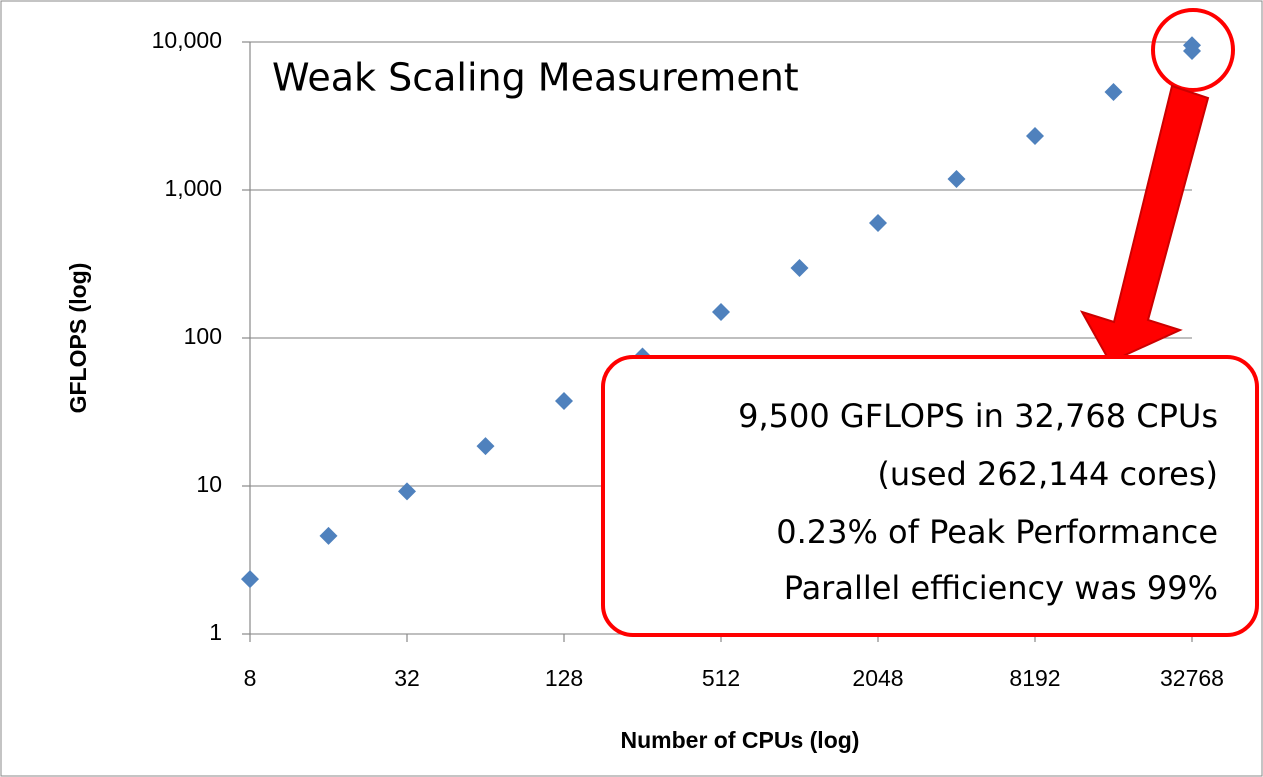 The width and height of the screenshot is (1263, 777). I want to click on x-tick-label: 128, so click(564, 678).